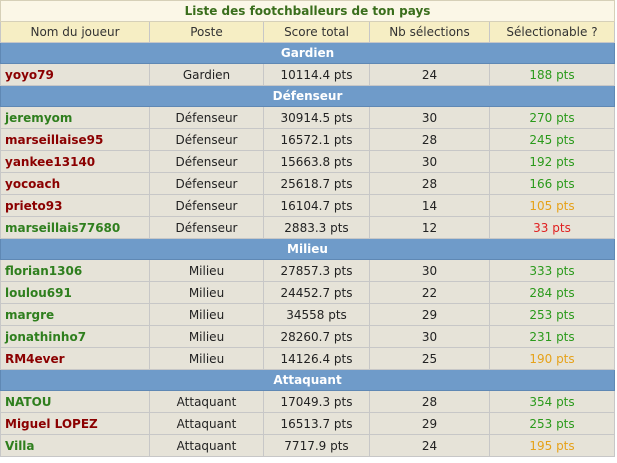 The height and width of the screenshot is (463, 617). I want to click on player-selectionable: 195 pts, so click(552, 445).